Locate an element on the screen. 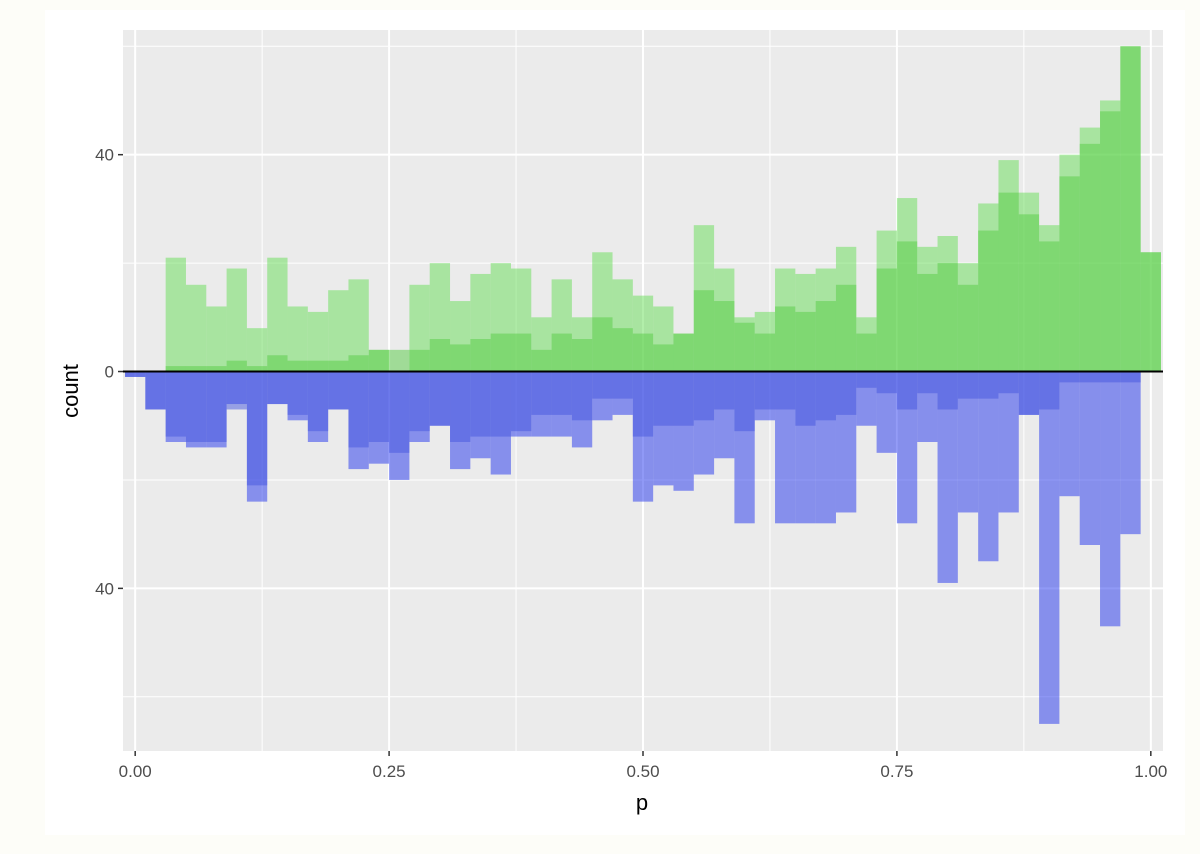  y-axis: 40 0 40 is located at coordinates (109, 372).